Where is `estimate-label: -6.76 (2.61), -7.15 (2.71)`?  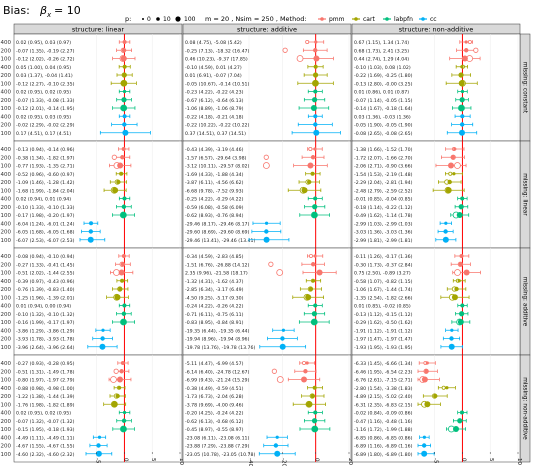
estimate-label: -6.76 (2.61), -7.15 (2.71) is located at coordinates (383, 381).